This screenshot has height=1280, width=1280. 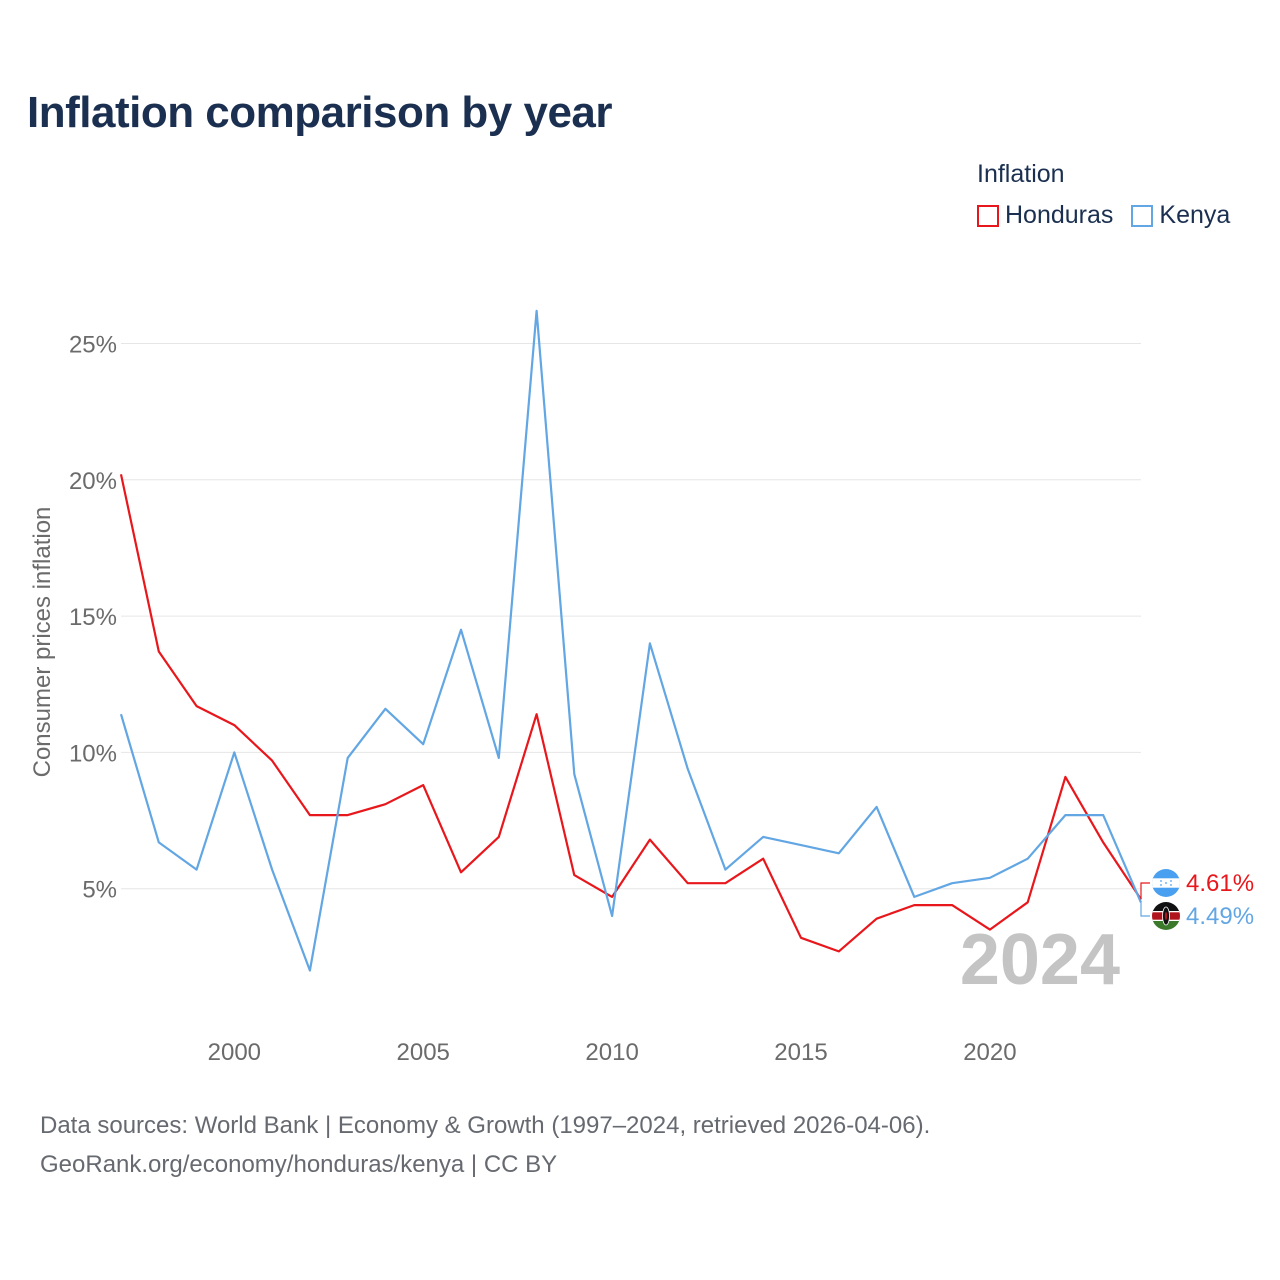 What do you see at coordinates (1142, 215) in the screenshot?
I see `legend-swatch-kenya` at bounding box center [1142, 215].